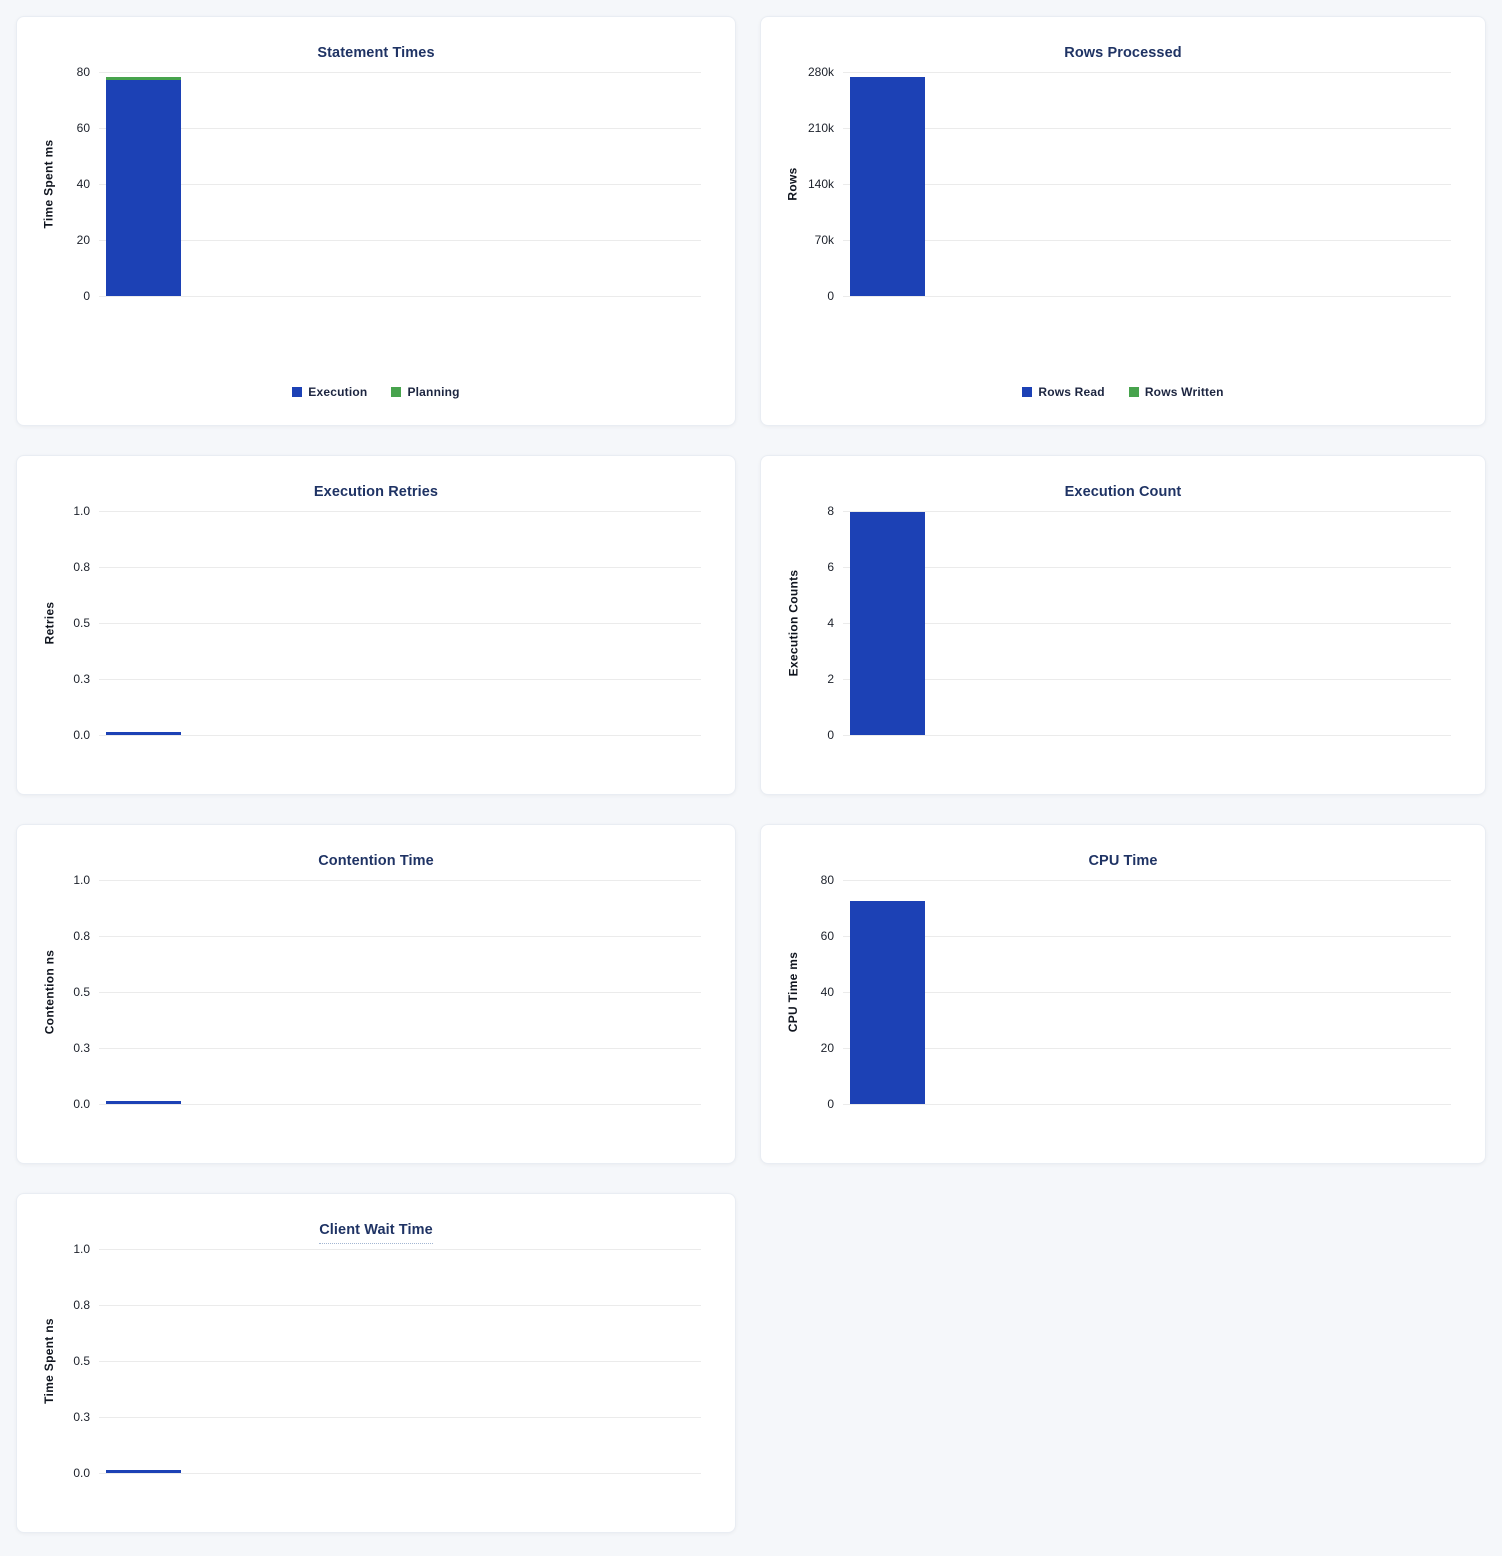 This screenshot has width=1502, height=1556. I want to click on legend-item-rows-written: Rows Written, so click(1176, 392).